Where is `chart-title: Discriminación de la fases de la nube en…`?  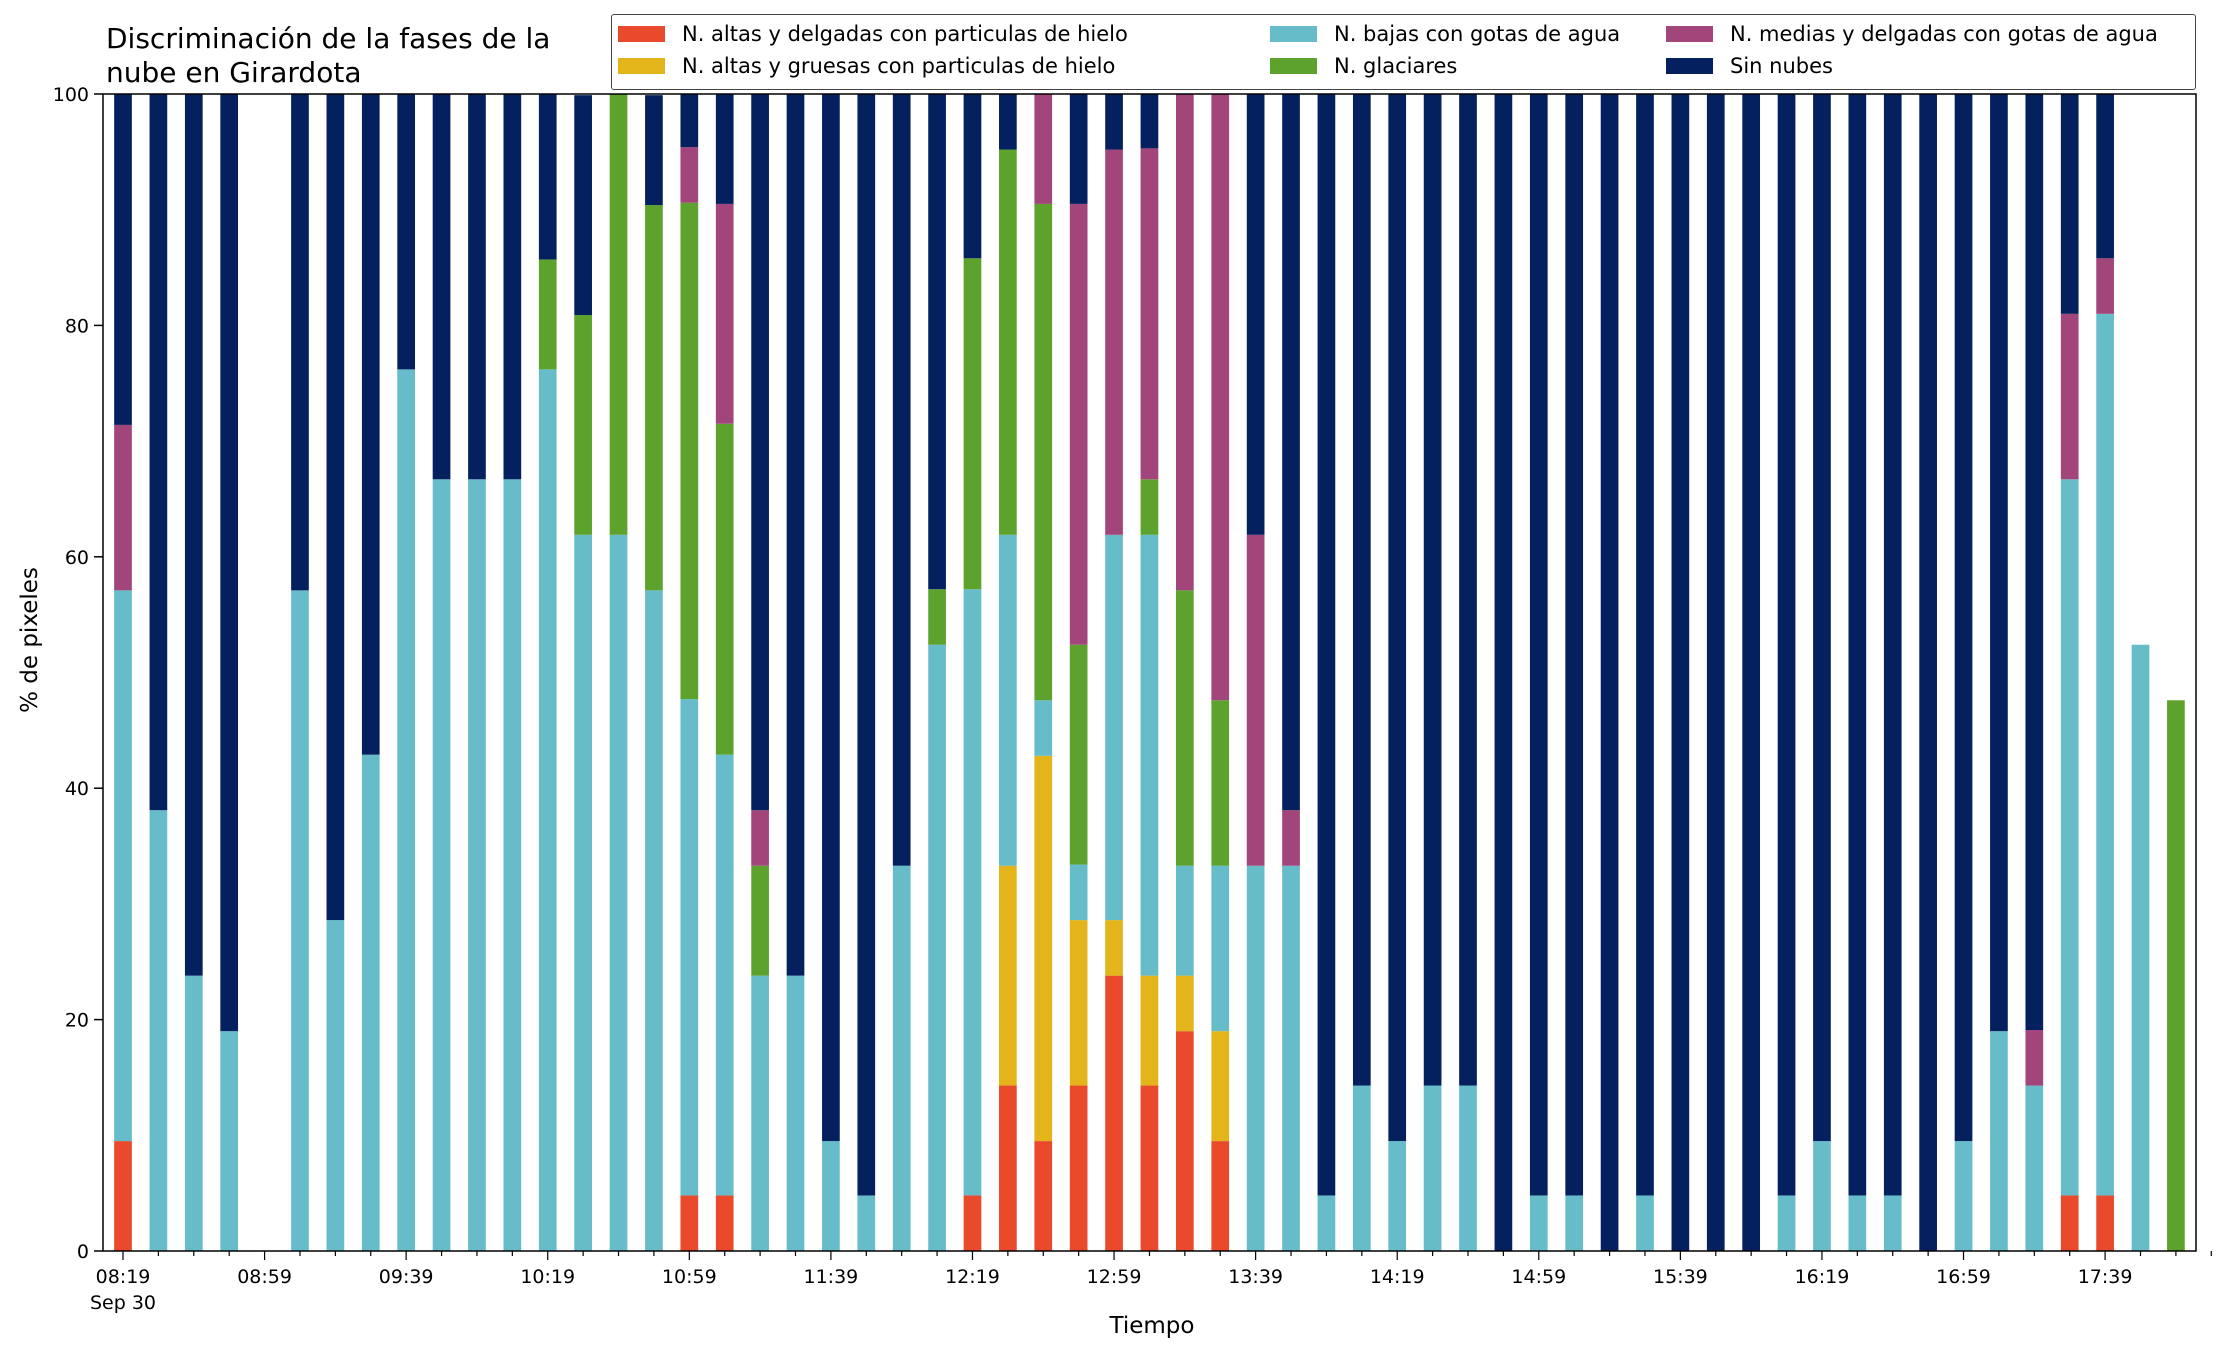 chart-title: Discriminación de la fases de la nube en… is located at coordinates (328, 56).